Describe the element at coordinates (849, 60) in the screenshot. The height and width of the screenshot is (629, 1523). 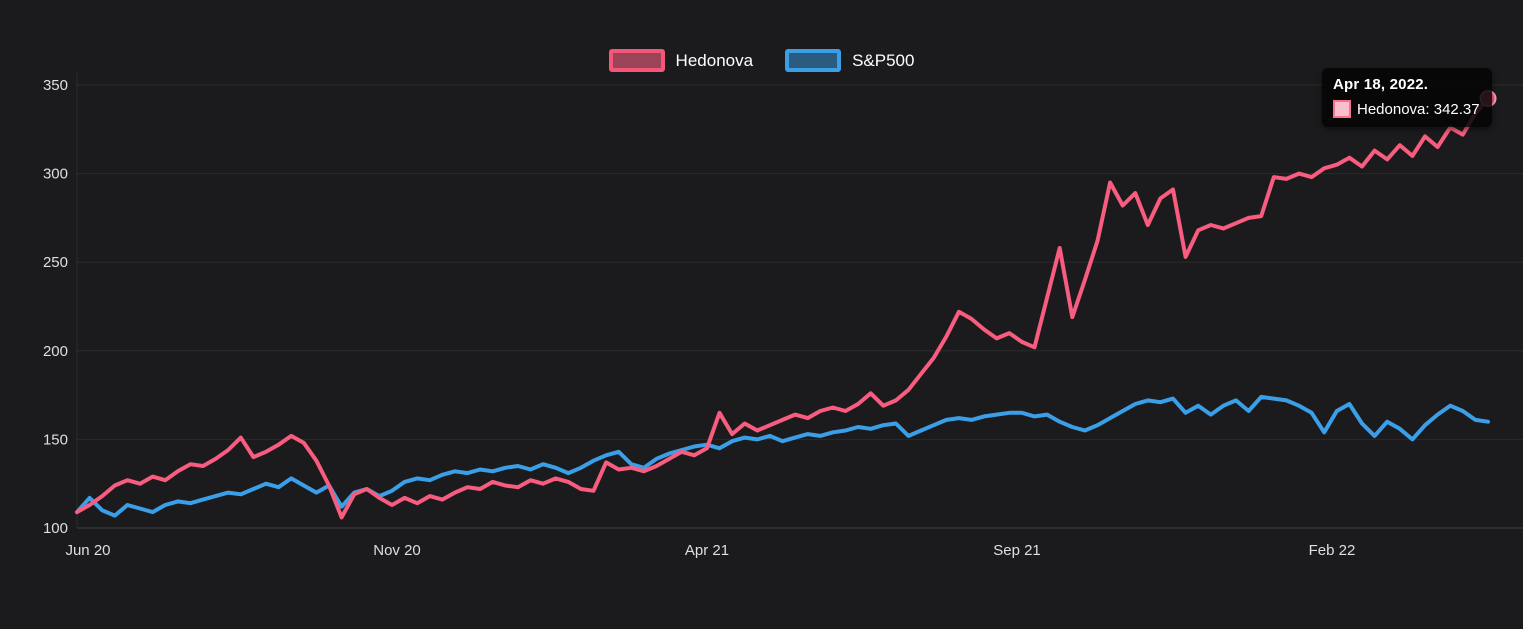
I see `legend-item-sp500: S&P500` at that location.